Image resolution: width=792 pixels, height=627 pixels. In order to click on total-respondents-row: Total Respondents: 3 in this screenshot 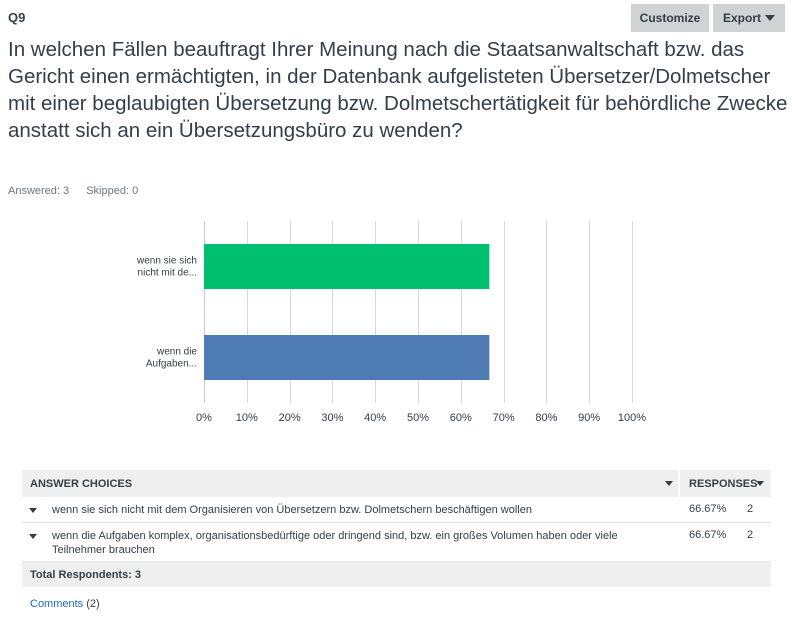, I will do `click(396, 574)`.